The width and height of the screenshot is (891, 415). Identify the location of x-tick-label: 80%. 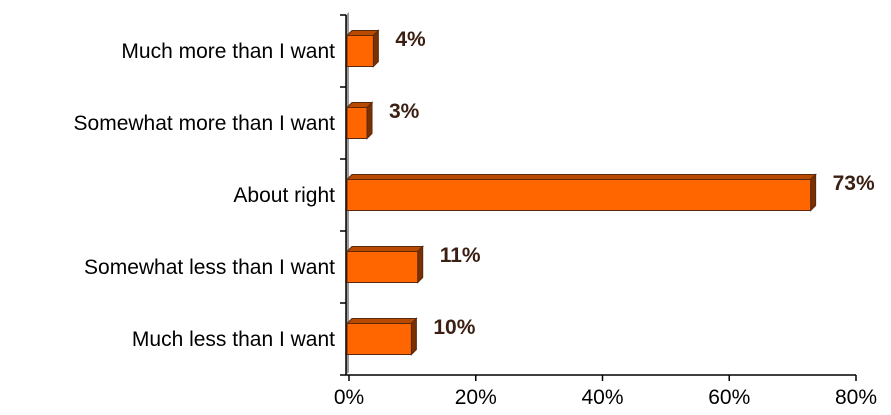
(856, 397).